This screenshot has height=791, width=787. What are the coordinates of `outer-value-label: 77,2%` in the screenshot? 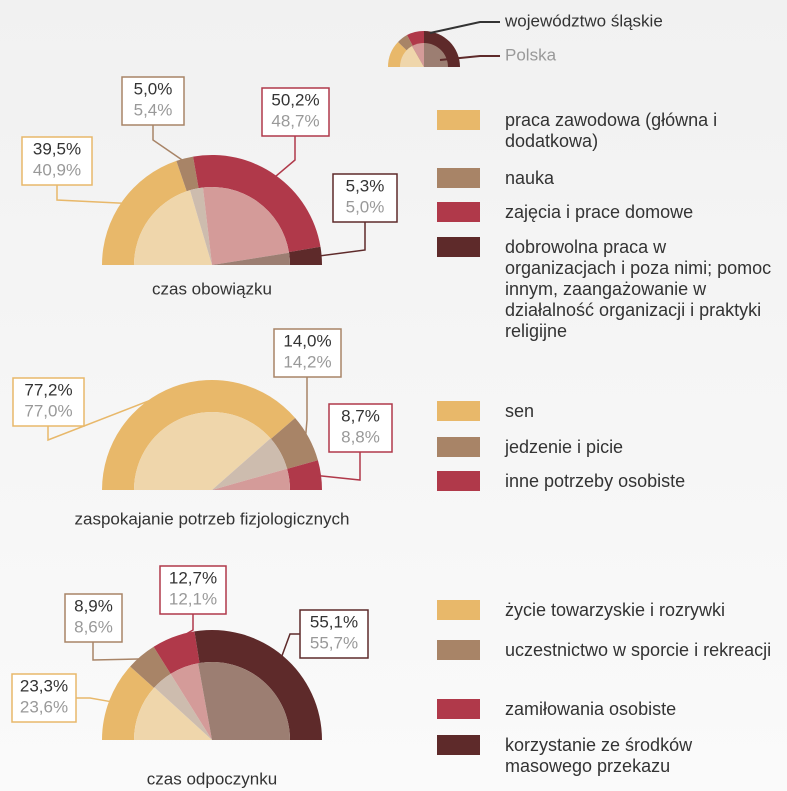 It's located at (48, 389).